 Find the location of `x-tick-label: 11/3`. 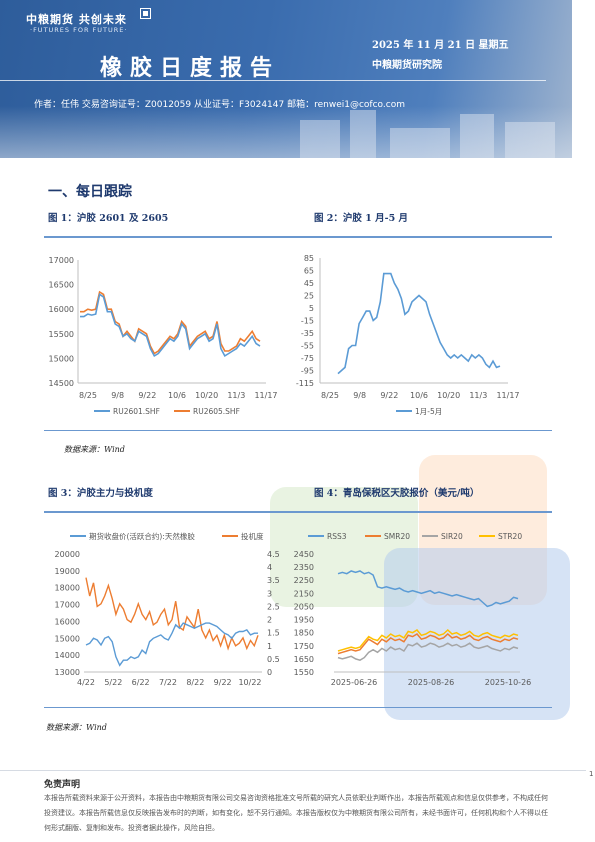

x-tick-label: 11/3 is located at coordinates (478, 395).